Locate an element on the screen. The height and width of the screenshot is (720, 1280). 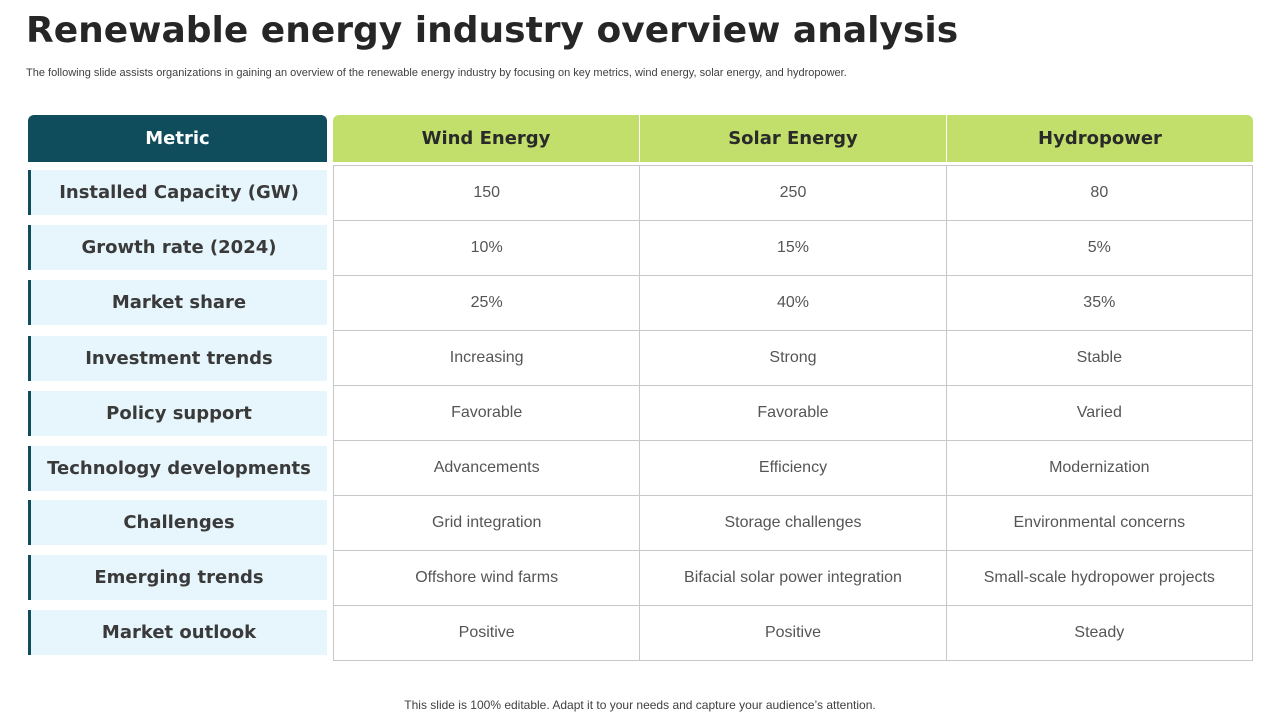
metric-label: Emerging trends is located at coordinates (177, 577).